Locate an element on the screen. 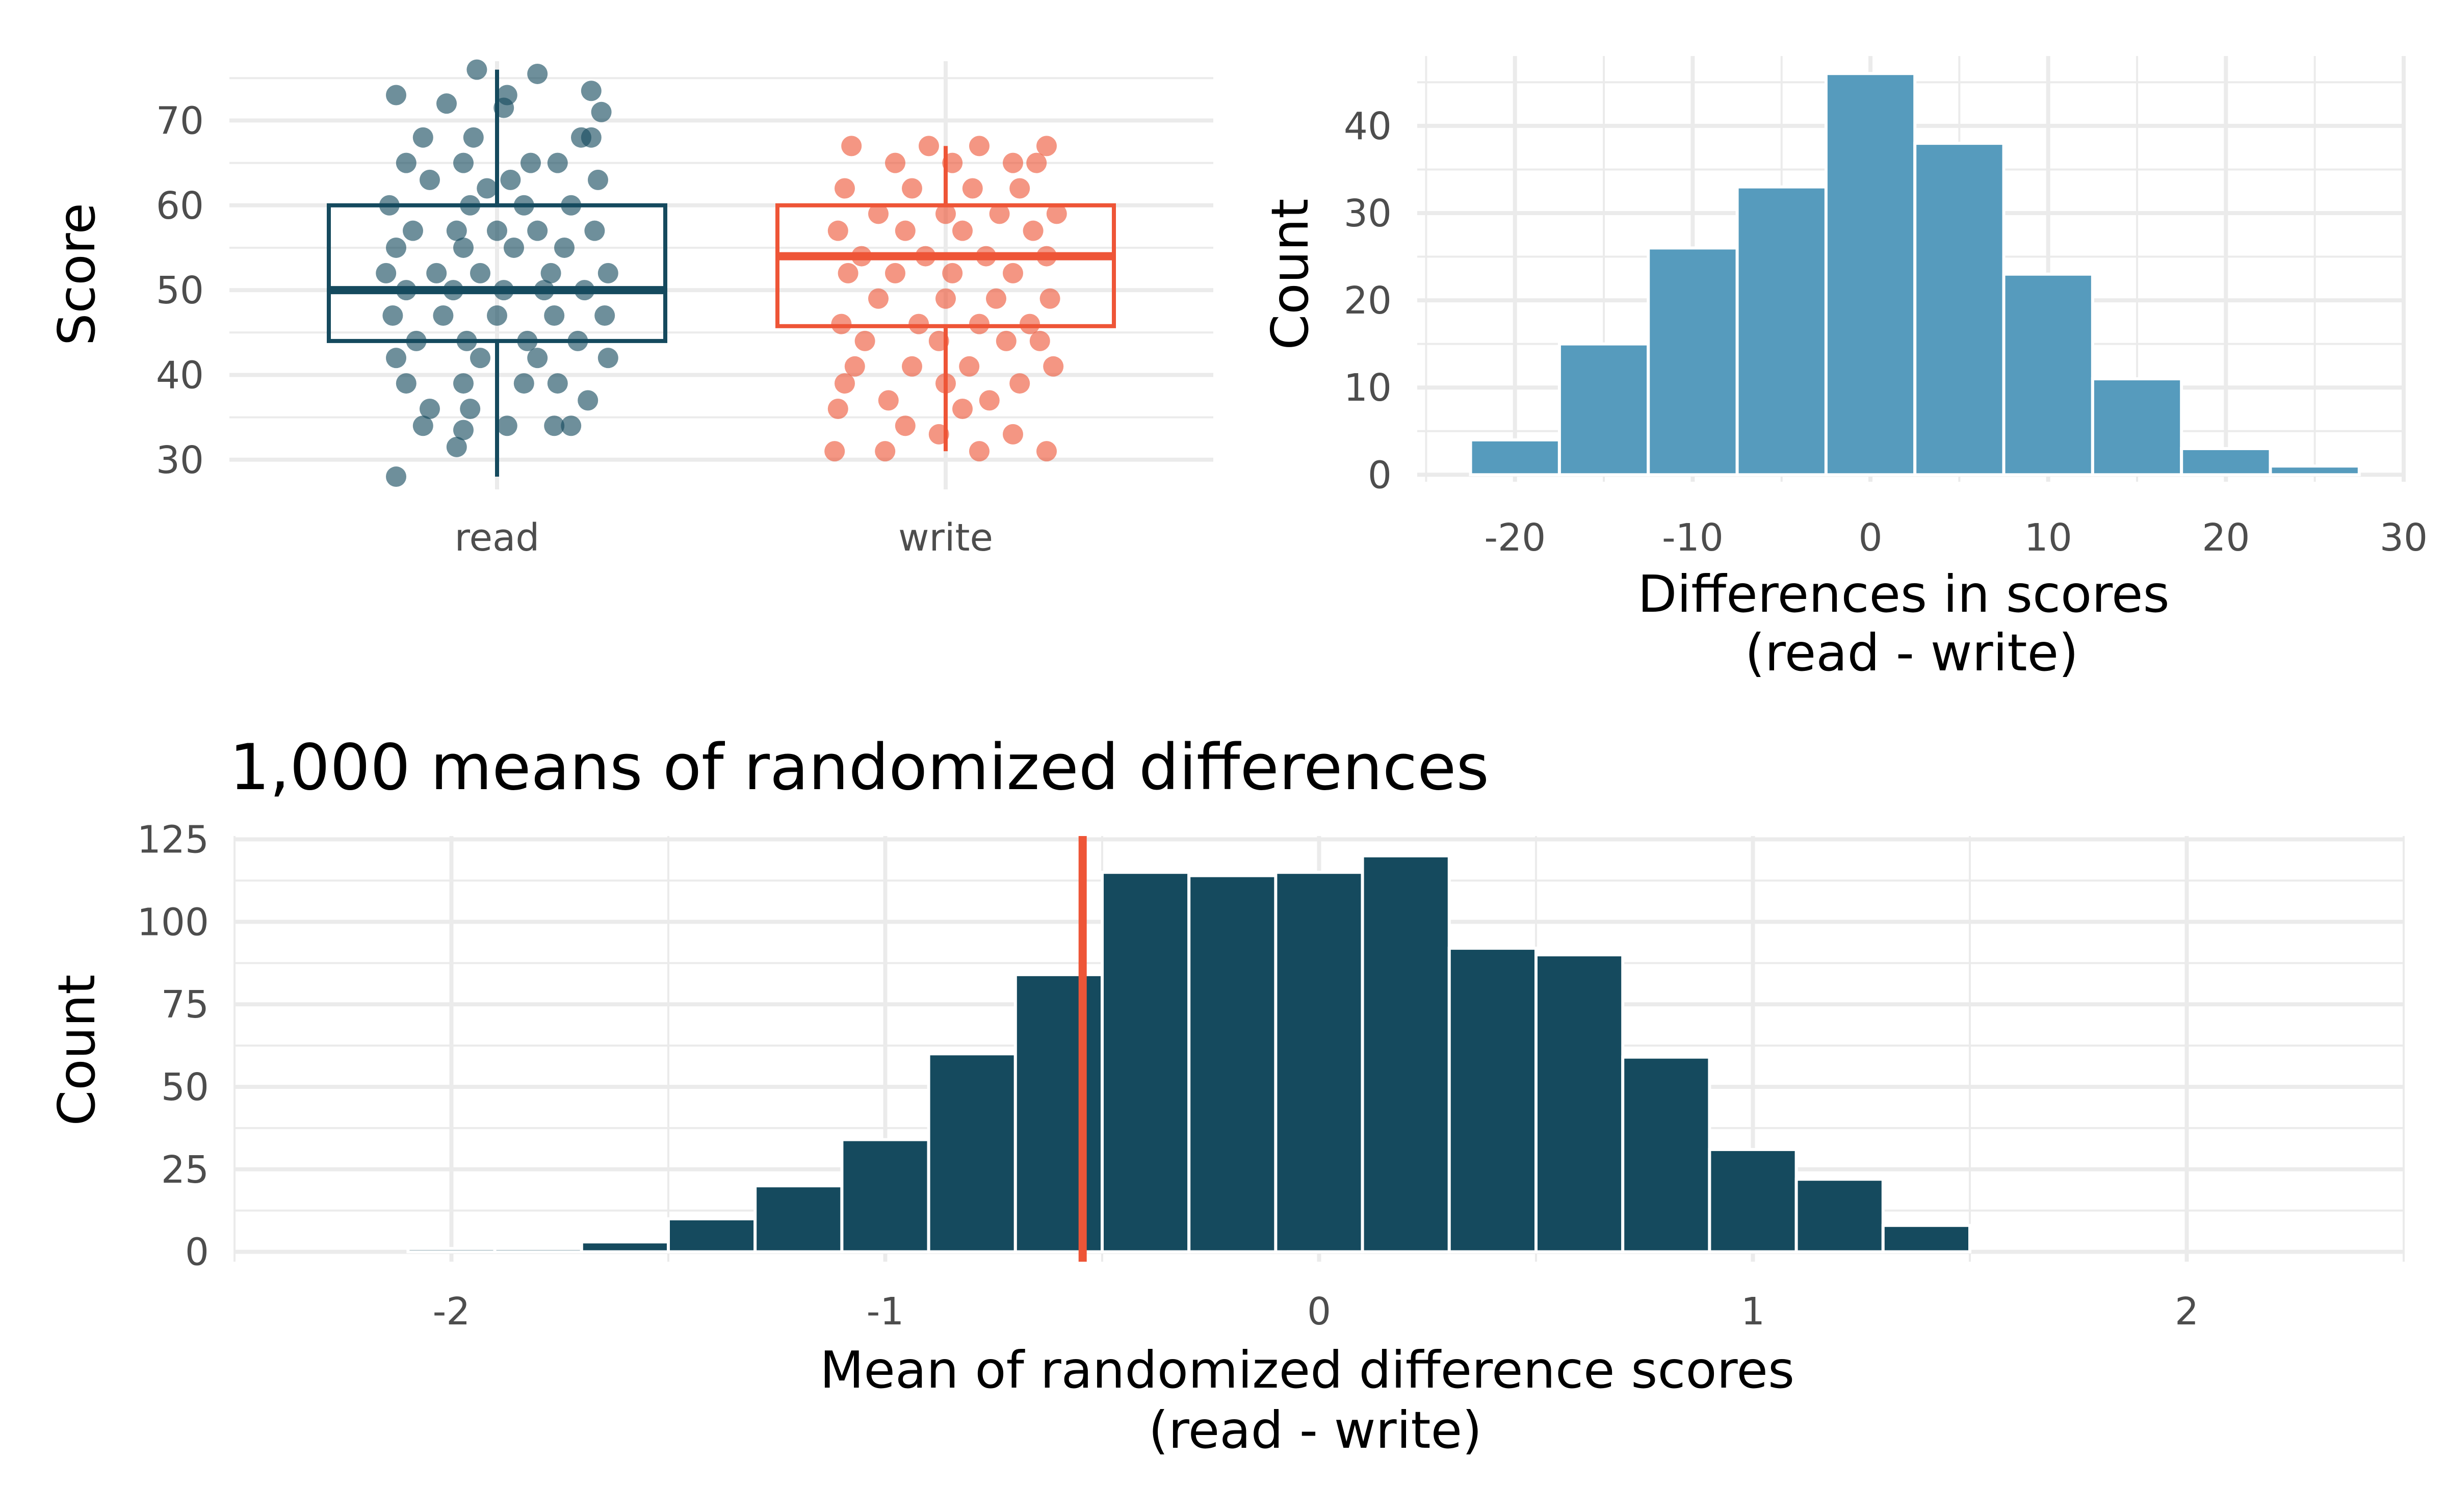 Image resolution: width=2447 pixels, height=1512 pixels. randomized-histogram-y-tick-label: 50 is located at coordinates (185, 1087).